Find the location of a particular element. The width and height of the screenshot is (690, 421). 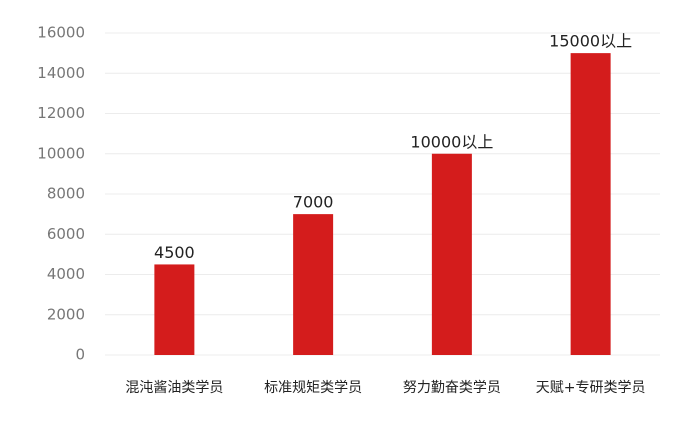

x-tick-label: 标准规矩类学员 is located at coordinates (313, 388).